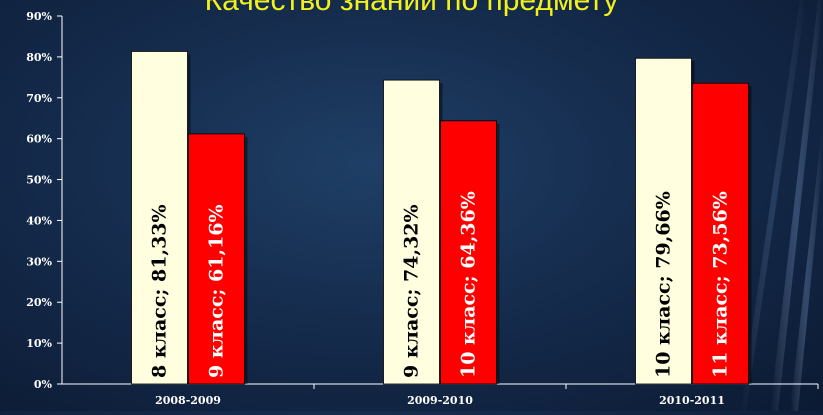 The width and height of the screenshot is (823, 415). Describe the element at coordinates (39, 343) in the screenshot. I see `y-tick-label: 10%` at that location.